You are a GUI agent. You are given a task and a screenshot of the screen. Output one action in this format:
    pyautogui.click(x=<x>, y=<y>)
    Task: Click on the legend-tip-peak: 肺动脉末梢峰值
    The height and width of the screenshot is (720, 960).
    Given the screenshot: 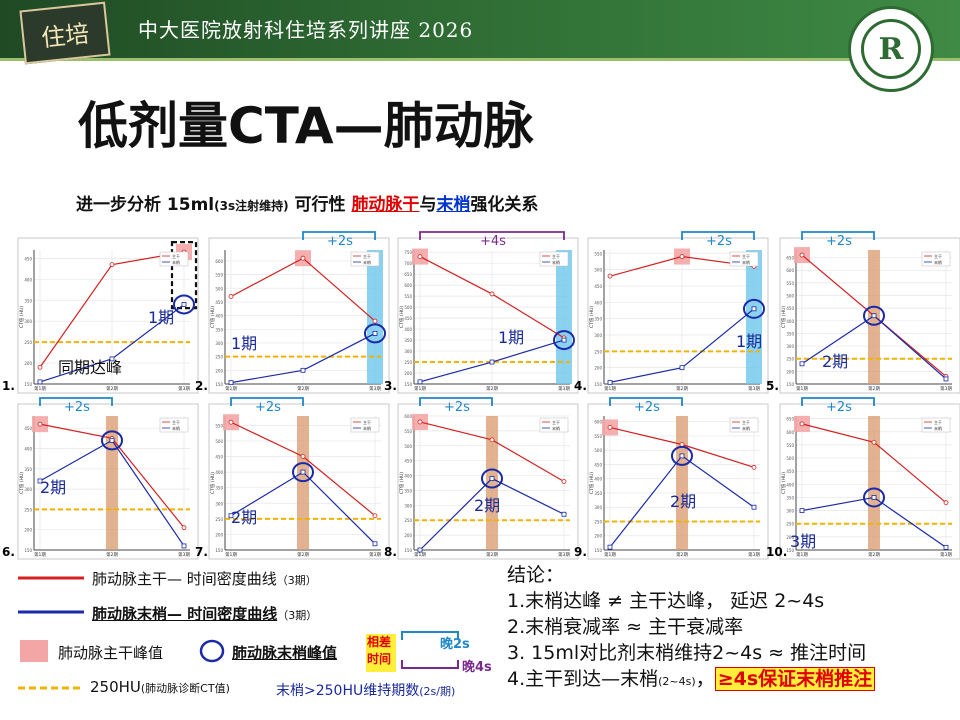 What is the action you would take?
    pyautogui.click(x=285, y=653)
    